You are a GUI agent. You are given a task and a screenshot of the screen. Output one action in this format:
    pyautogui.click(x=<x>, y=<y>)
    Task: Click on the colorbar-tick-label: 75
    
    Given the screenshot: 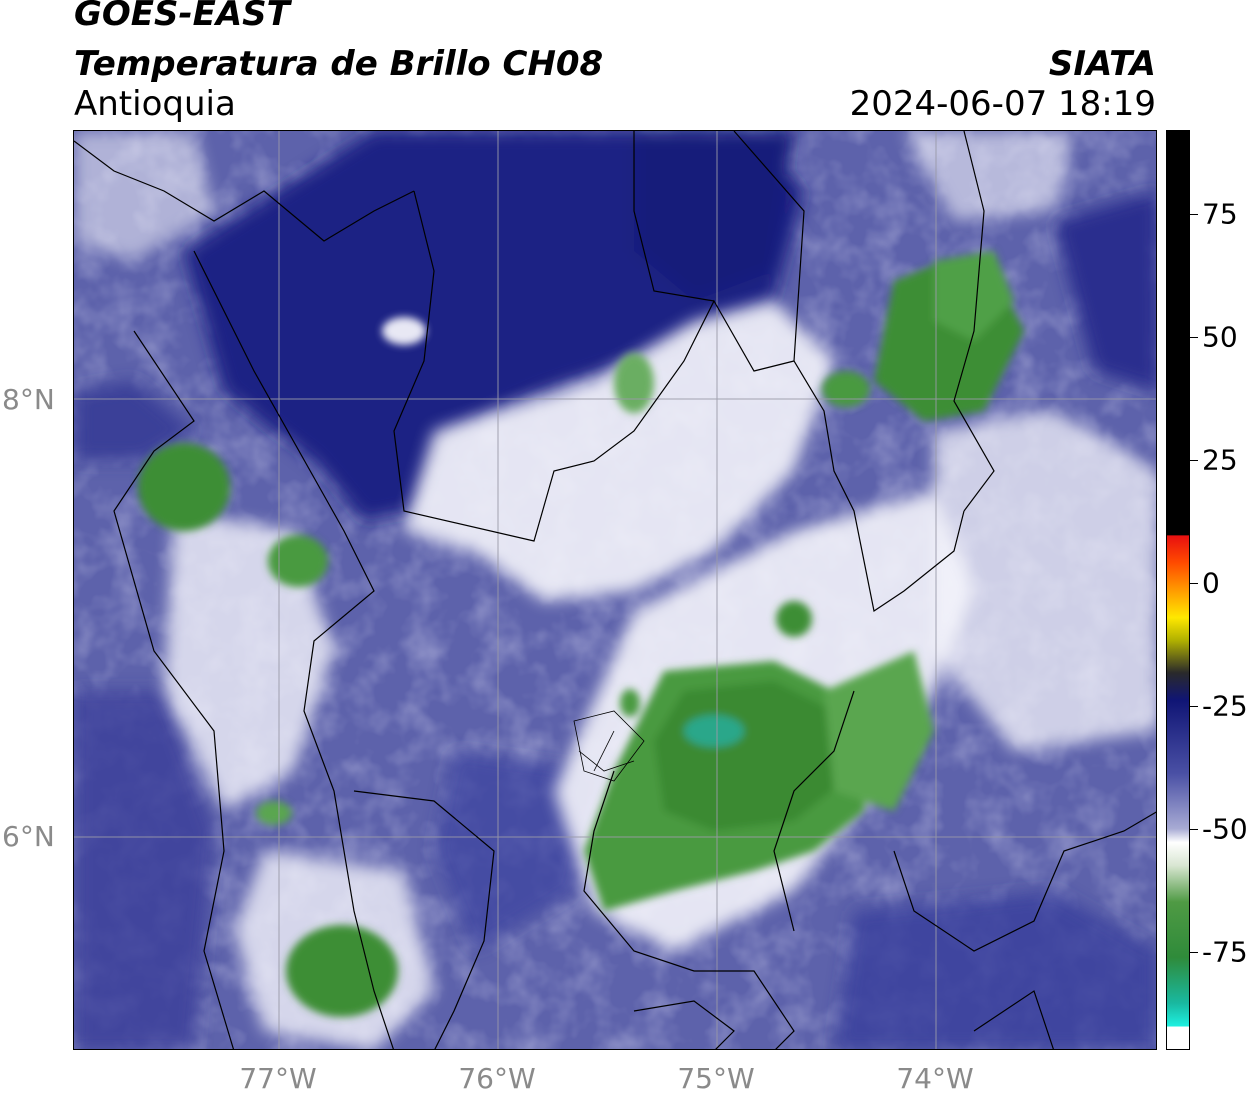 What is the action you would take?
    pyautogui.click(x=1220, y=214)
    